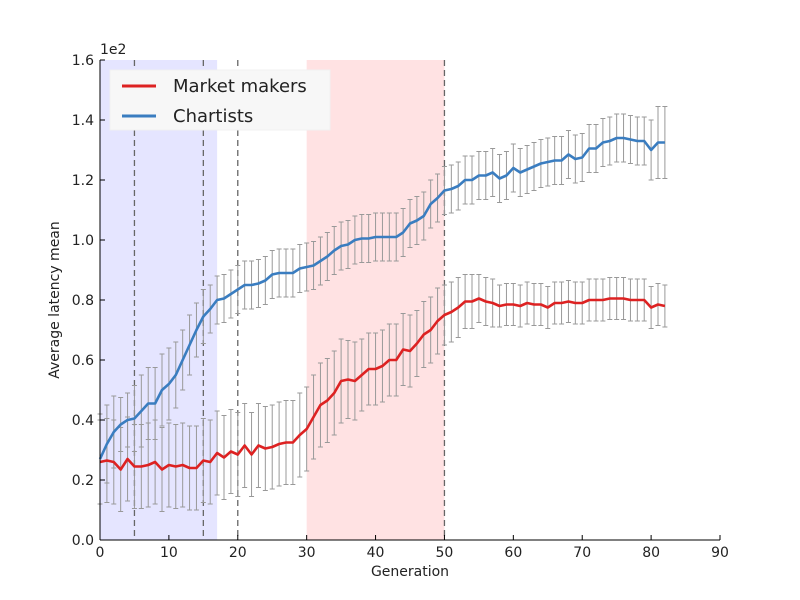 This screenshot has width=800, height=600. I want to click on x-tick-label: 90, so click(720, 553).